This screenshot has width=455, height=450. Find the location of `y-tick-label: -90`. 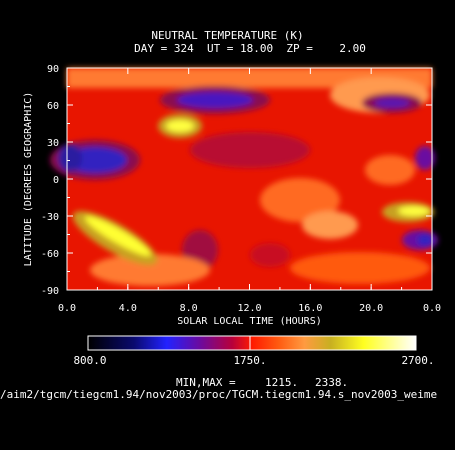

y-tick-label: -90 is located at coordinates (50, 291).